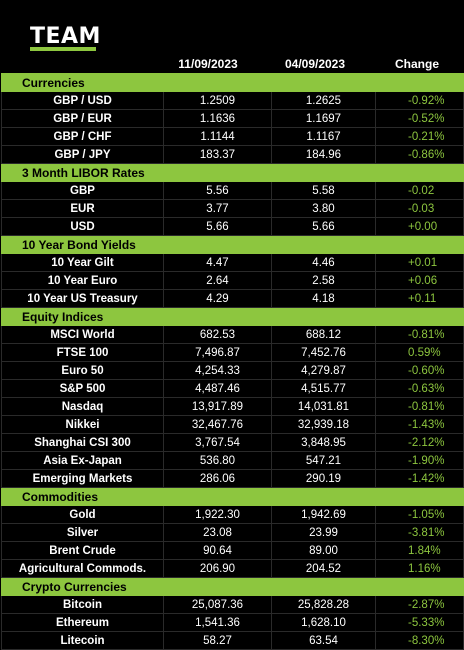 The width and height of the screenshot is (464, 650). What do you see at coordinates (323, 262) in the screenshot?
I see `row-value-previous: 4.46` at bounding box center [323, 262].